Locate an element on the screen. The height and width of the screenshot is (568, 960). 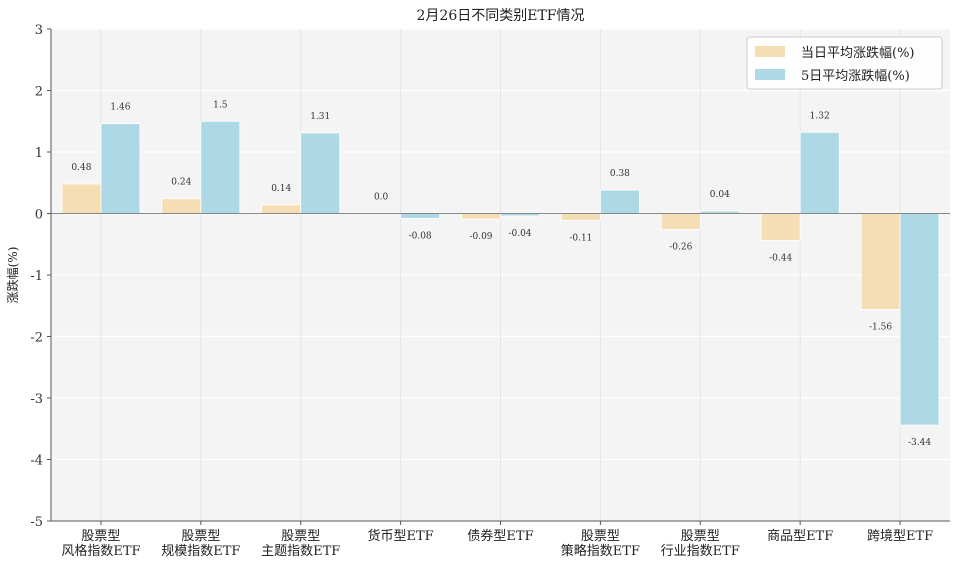
x-category-label: 规模指数ETF is located at coordinates (200, 551).